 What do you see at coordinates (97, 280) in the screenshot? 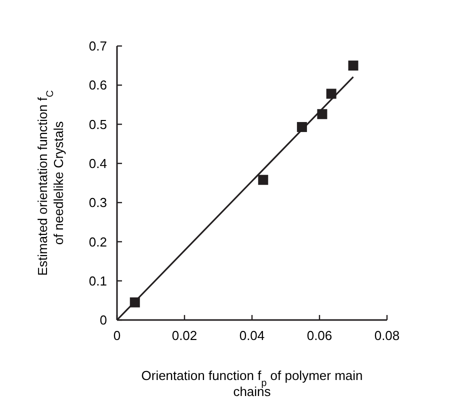
I see `y-tick-label: 0.1` at bounding box center [97, 280].